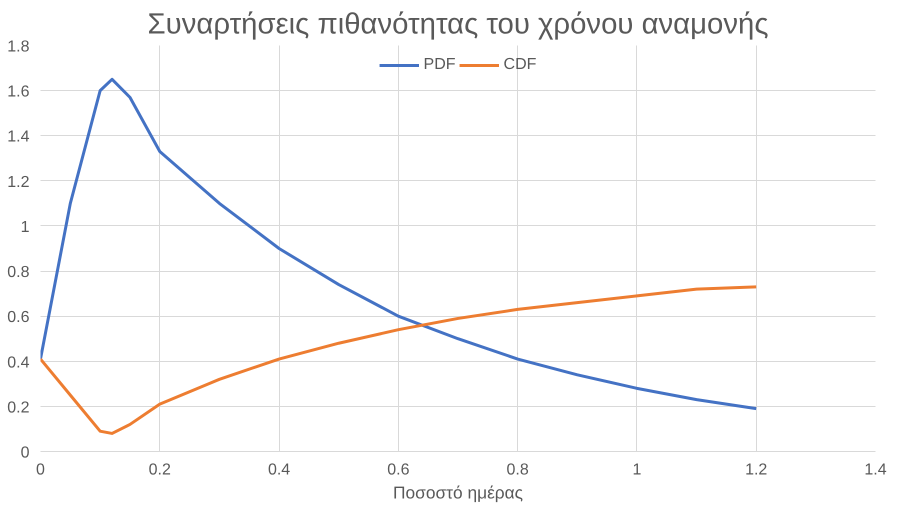 The height and width of the screenshot is (521, 923). Describe the element at coordinates (18, 407) in the screenshot. I see `y-tick-label: 0.2` at that location.